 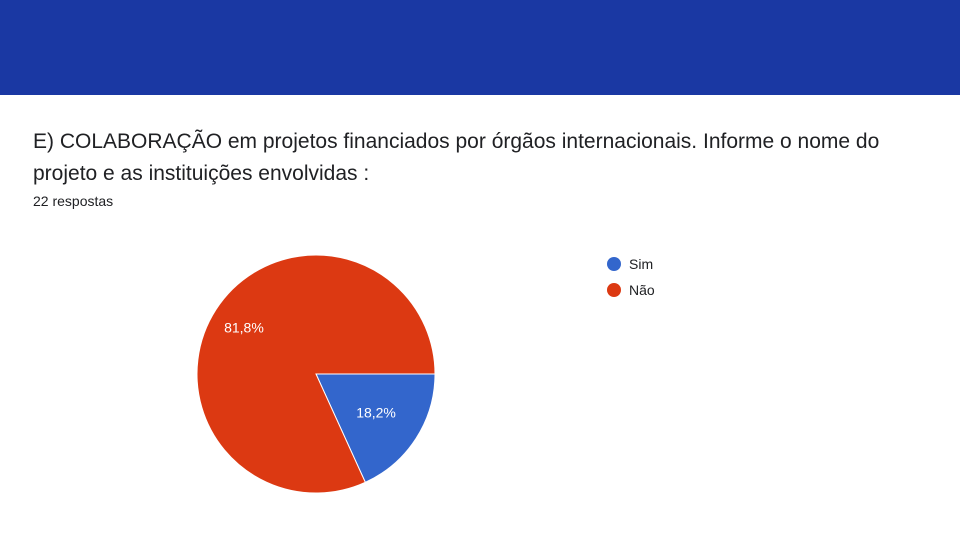 I want to click on pie-slice-nao, so click(x=316, y=374).